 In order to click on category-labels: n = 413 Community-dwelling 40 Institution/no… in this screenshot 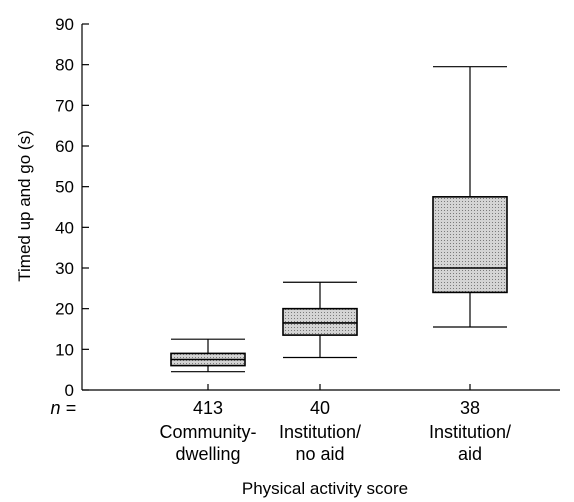, I will do `click(280, 431)`.